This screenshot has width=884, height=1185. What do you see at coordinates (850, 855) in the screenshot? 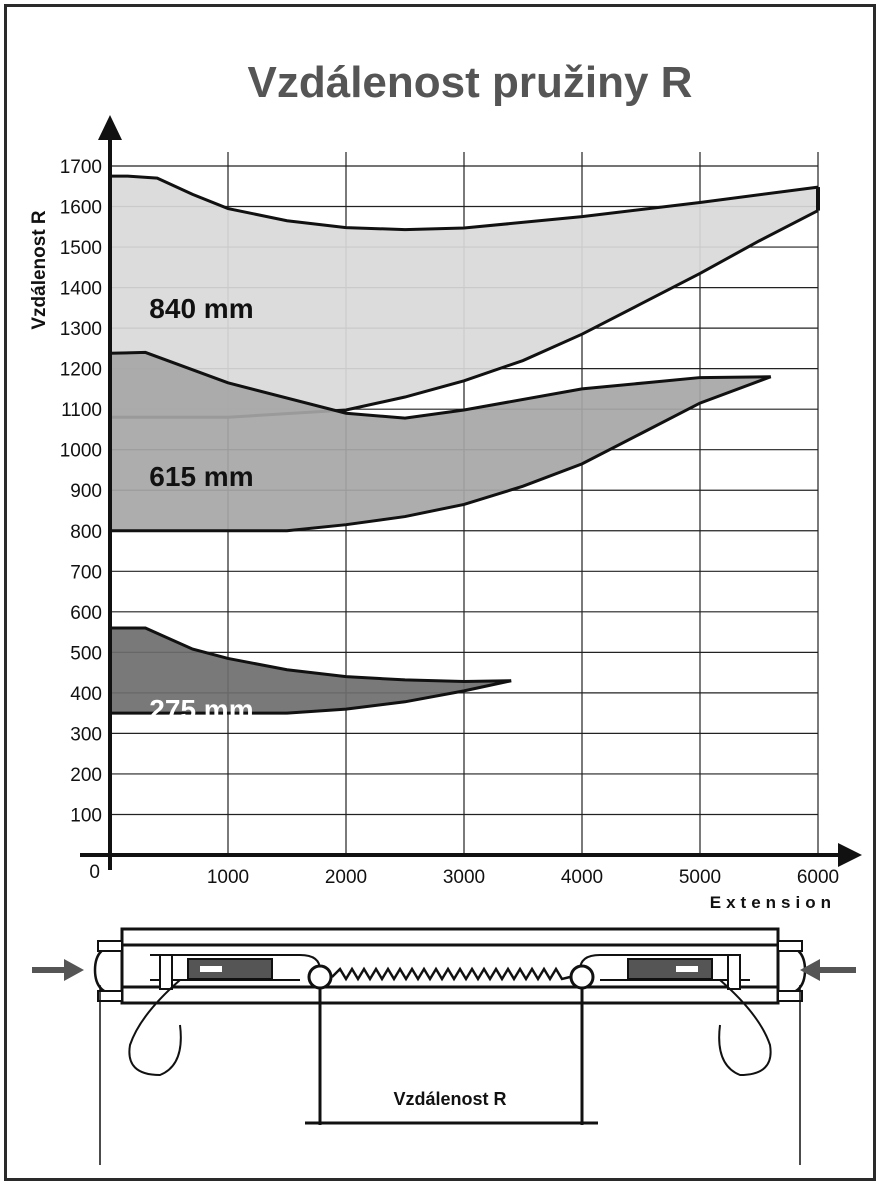
I see `x-axis-arrow` at bounding box center [850, 855].